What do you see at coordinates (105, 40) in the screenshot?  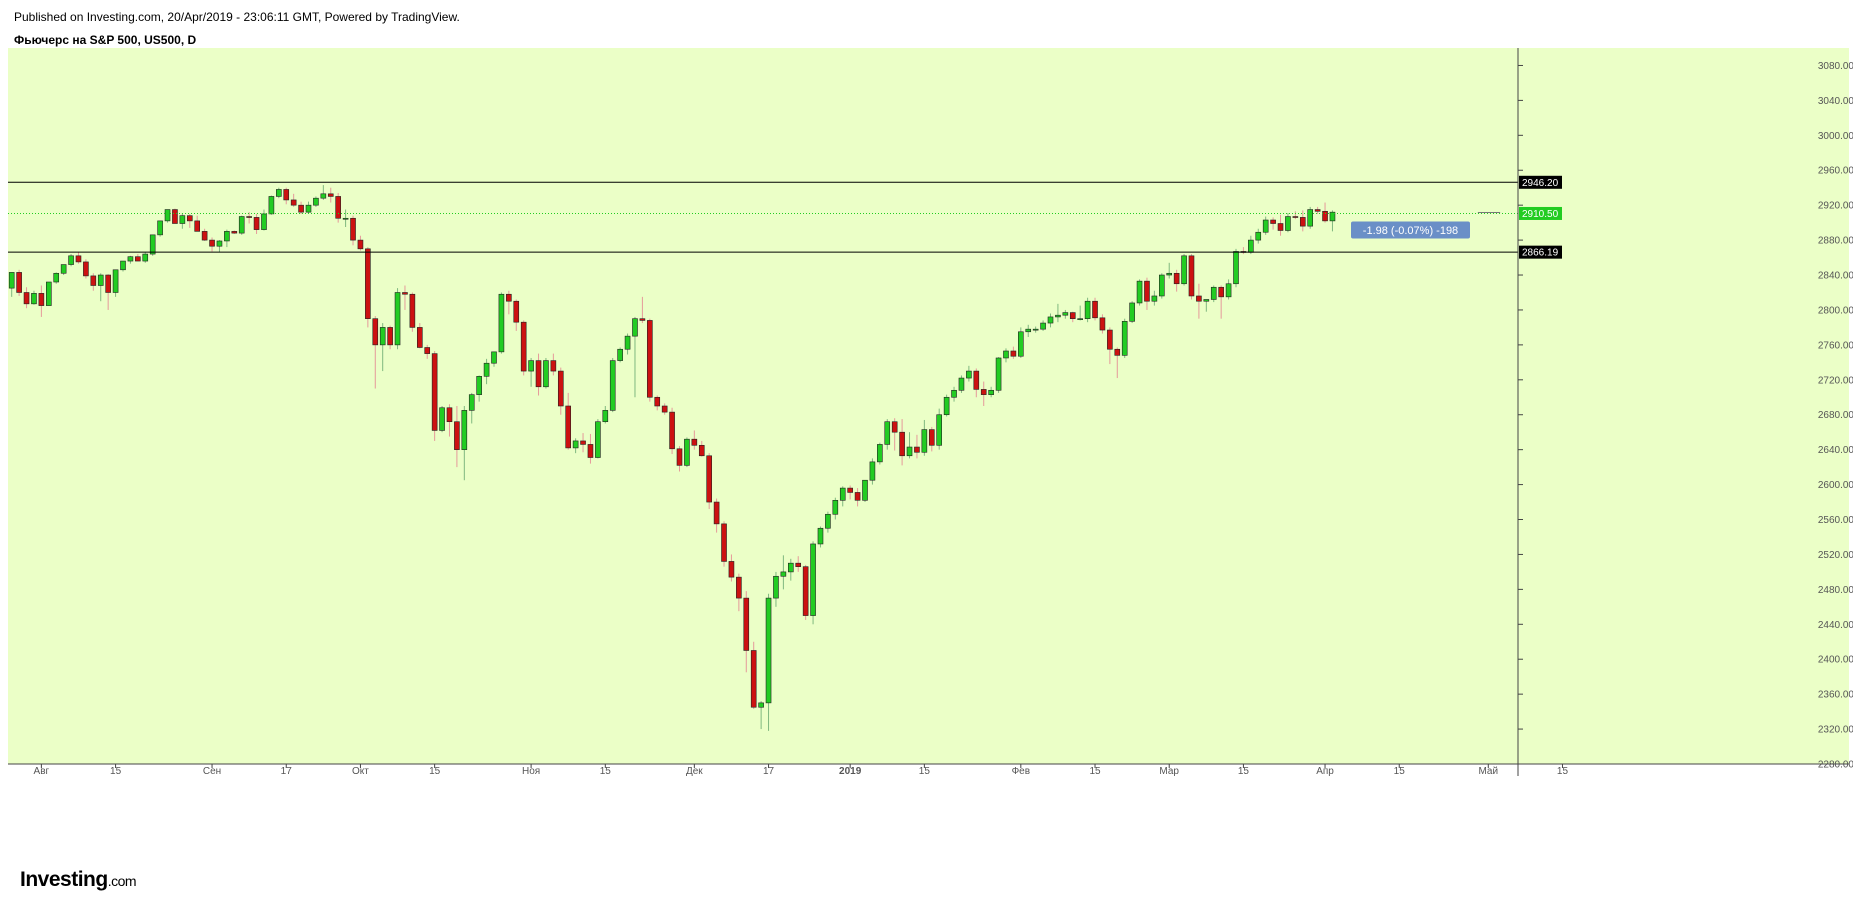 I see `chart-title: Фьючерс на S&P 500, US500, D` at bounding box center [105, 40].